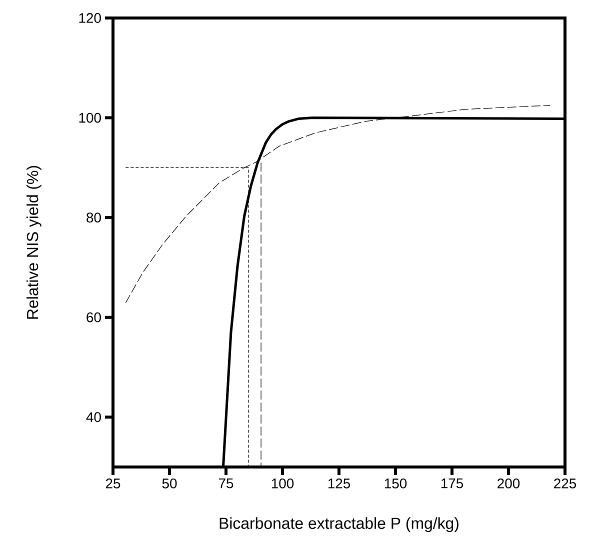 This screenshot has height=552, width=593. I want to click on y-tick-label: 120, so click(90, 18).